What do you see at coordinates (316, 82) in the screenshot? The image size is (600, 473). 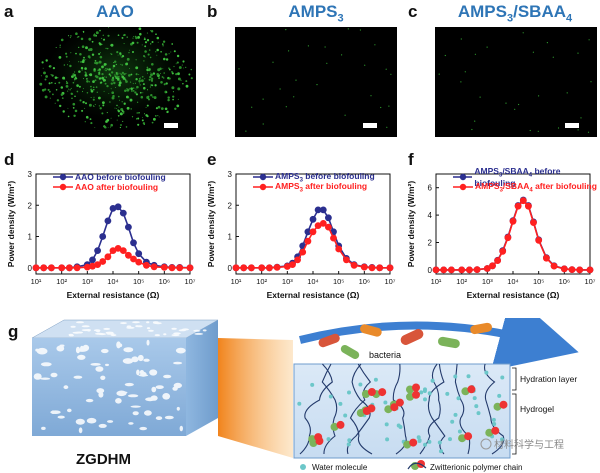 I see `micrograph-amps3` at bounding box center [316, 82].